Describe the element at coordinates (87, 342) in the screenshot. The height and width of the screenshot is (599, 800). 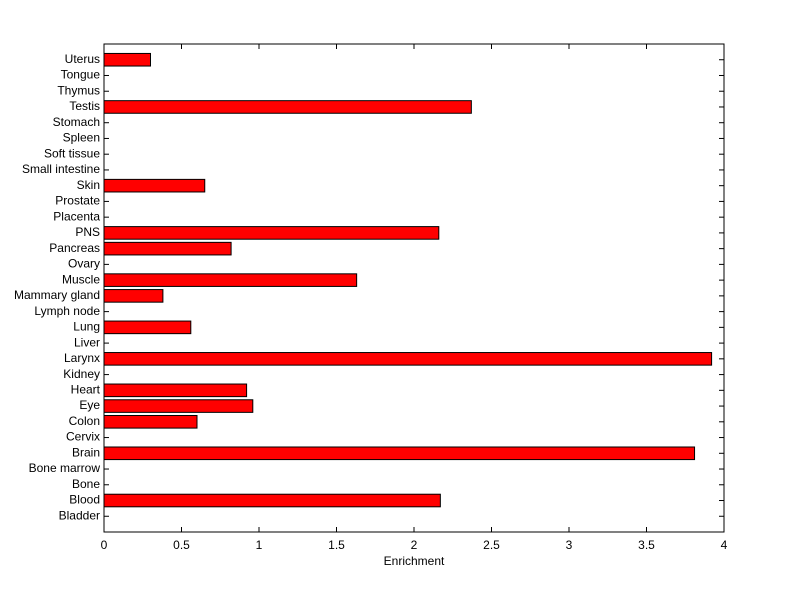
I see `y-tick-label: Liver` at that location.